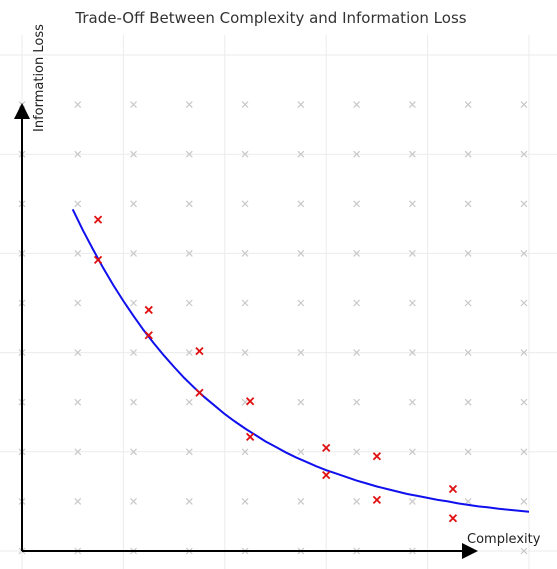  I want to click on y-axis-arrow, so click(22, 111).